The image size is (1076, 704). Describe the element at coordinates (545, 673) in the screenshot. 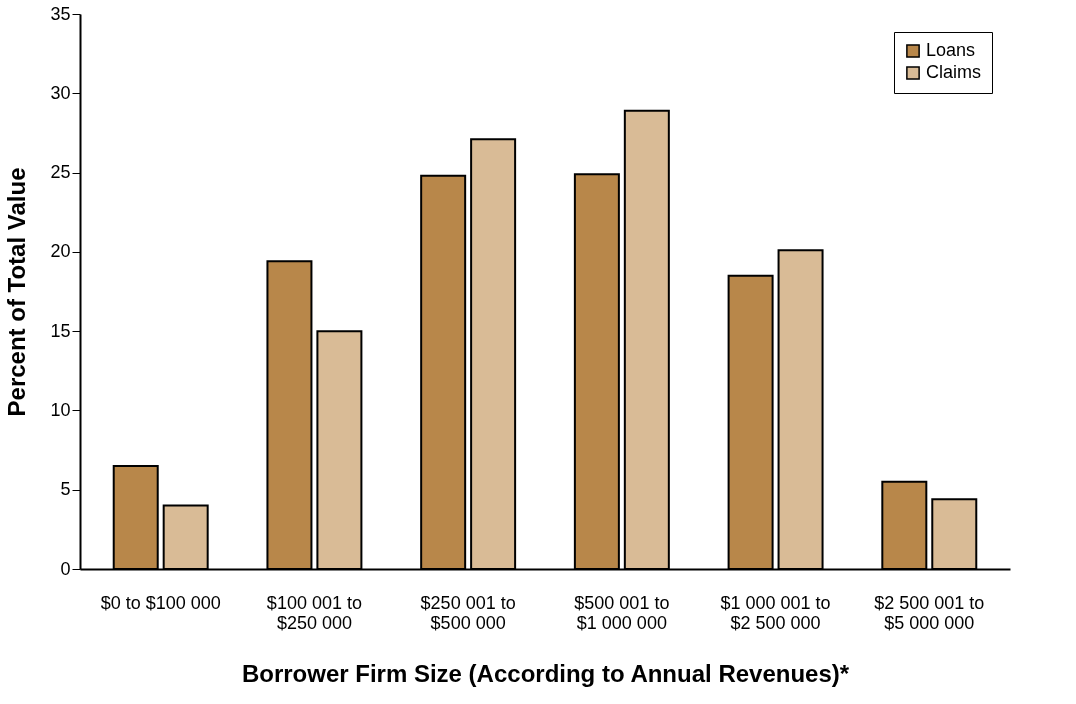

I see `x-axis-title: Borrower Firm Size (According to Annual Revenues)*` at that location.